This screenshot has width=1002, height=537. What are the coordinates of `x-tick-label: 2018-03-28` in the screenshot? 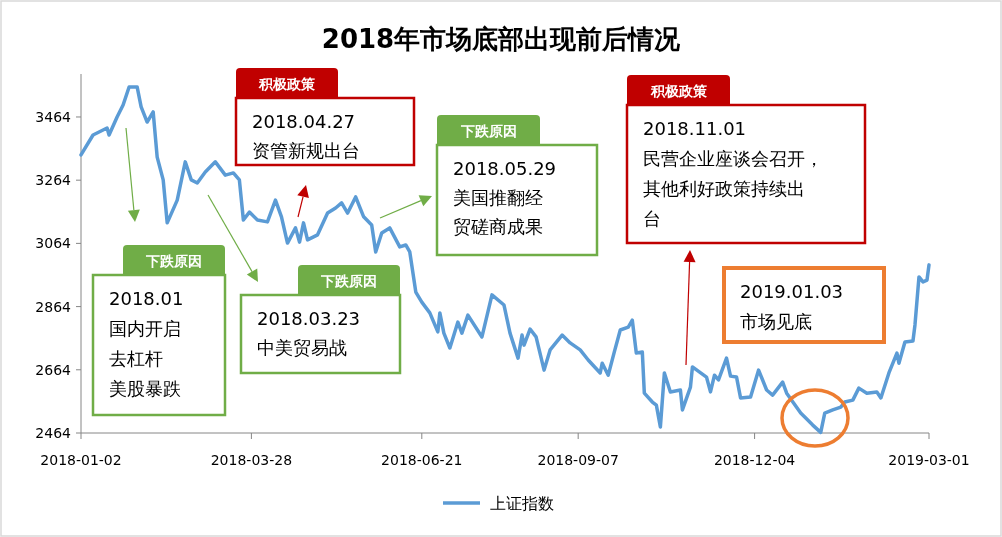 It's located at (251, 460).